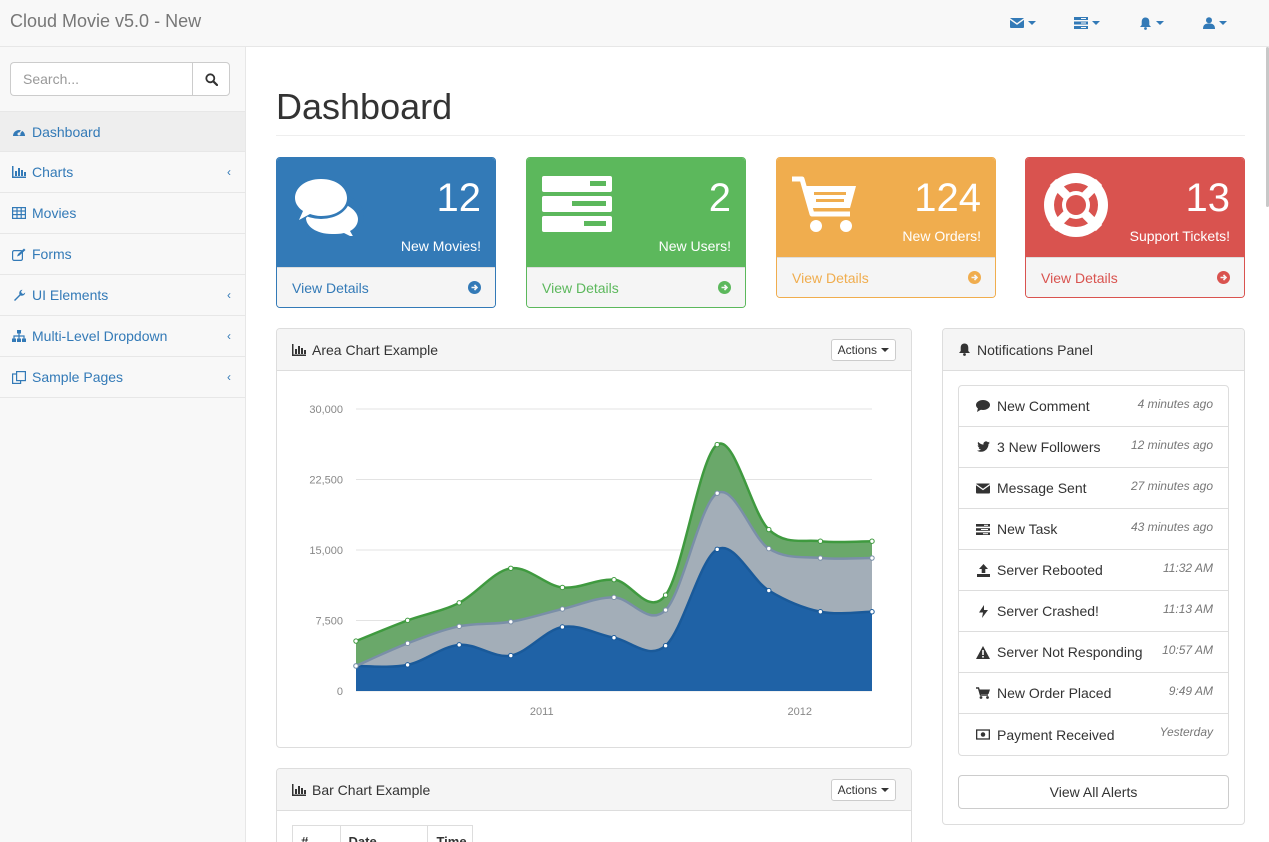  Describe the element at coordinates (634, 23) in the screenshot. I see `top-navbar: Cloud Movie v5.0 - New` at that location.